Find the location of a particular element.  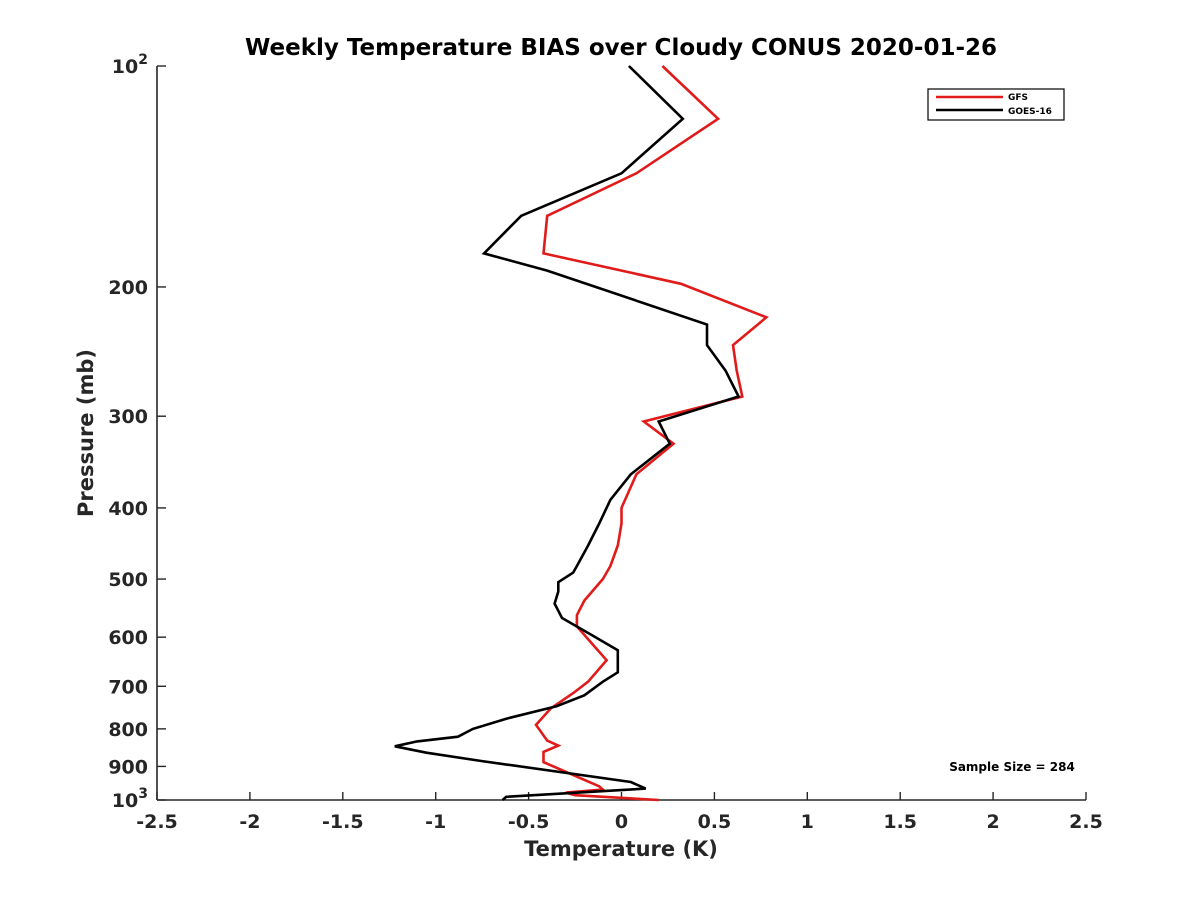

legend-box is located at coordinates (996, 104).